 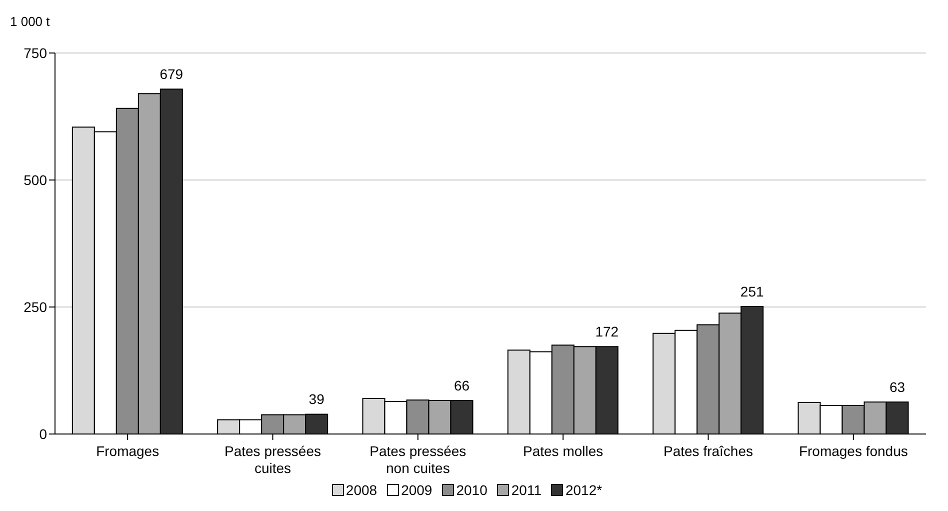 I want to click on y-tick-label: 500, so click(x=36, y=180).